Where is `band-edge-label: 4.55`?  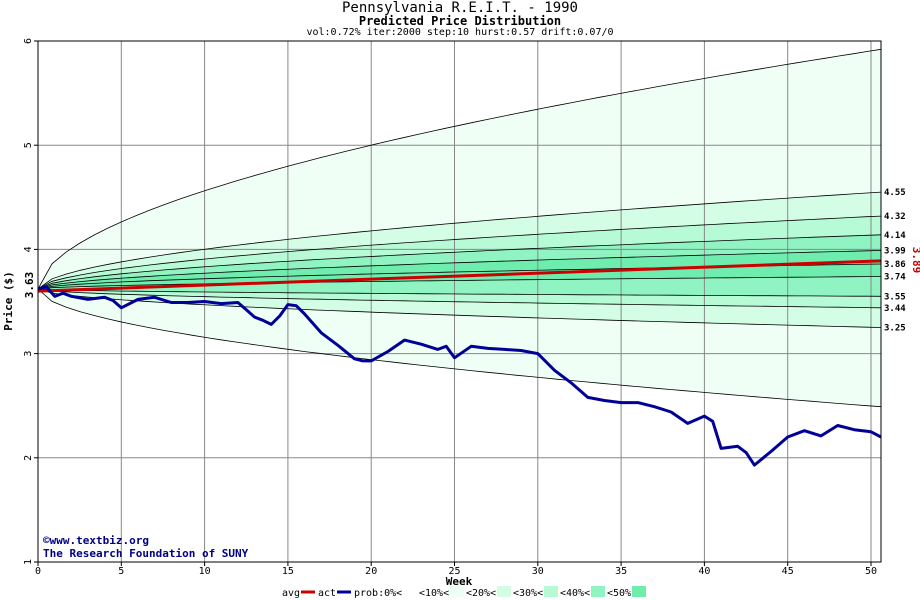
band-edge-label: 4.55 is located at coordinates (895, 193).